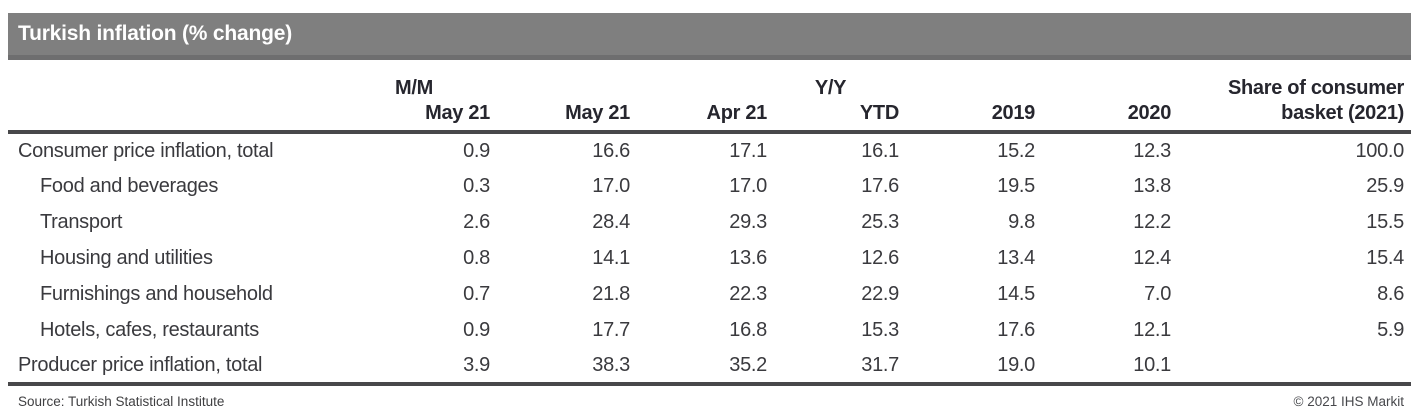 The height and width of the screenshot is (420, 1417). What do you see at coordinates (1016, 293) in the screenshot?
I see `cell-value: 14.5` at bounding box center [1016, 293].